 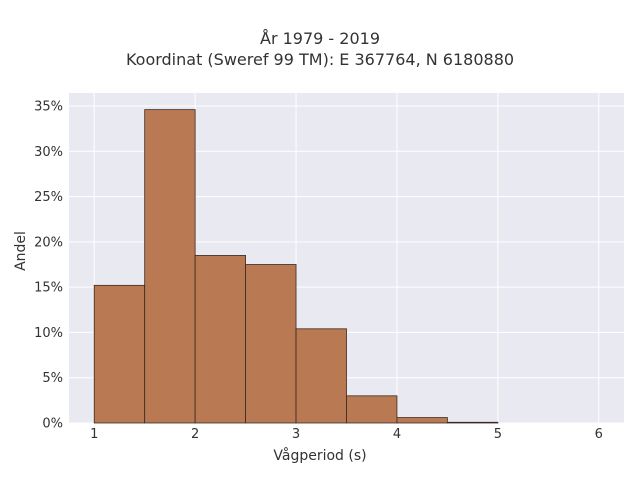 What do you see at coordinates (48, 266) in the screenshot?
I see `y-tick-labels: 0% 5% 10% 15% 20% 25% 30% 35%` at bounding box center [48, 266].